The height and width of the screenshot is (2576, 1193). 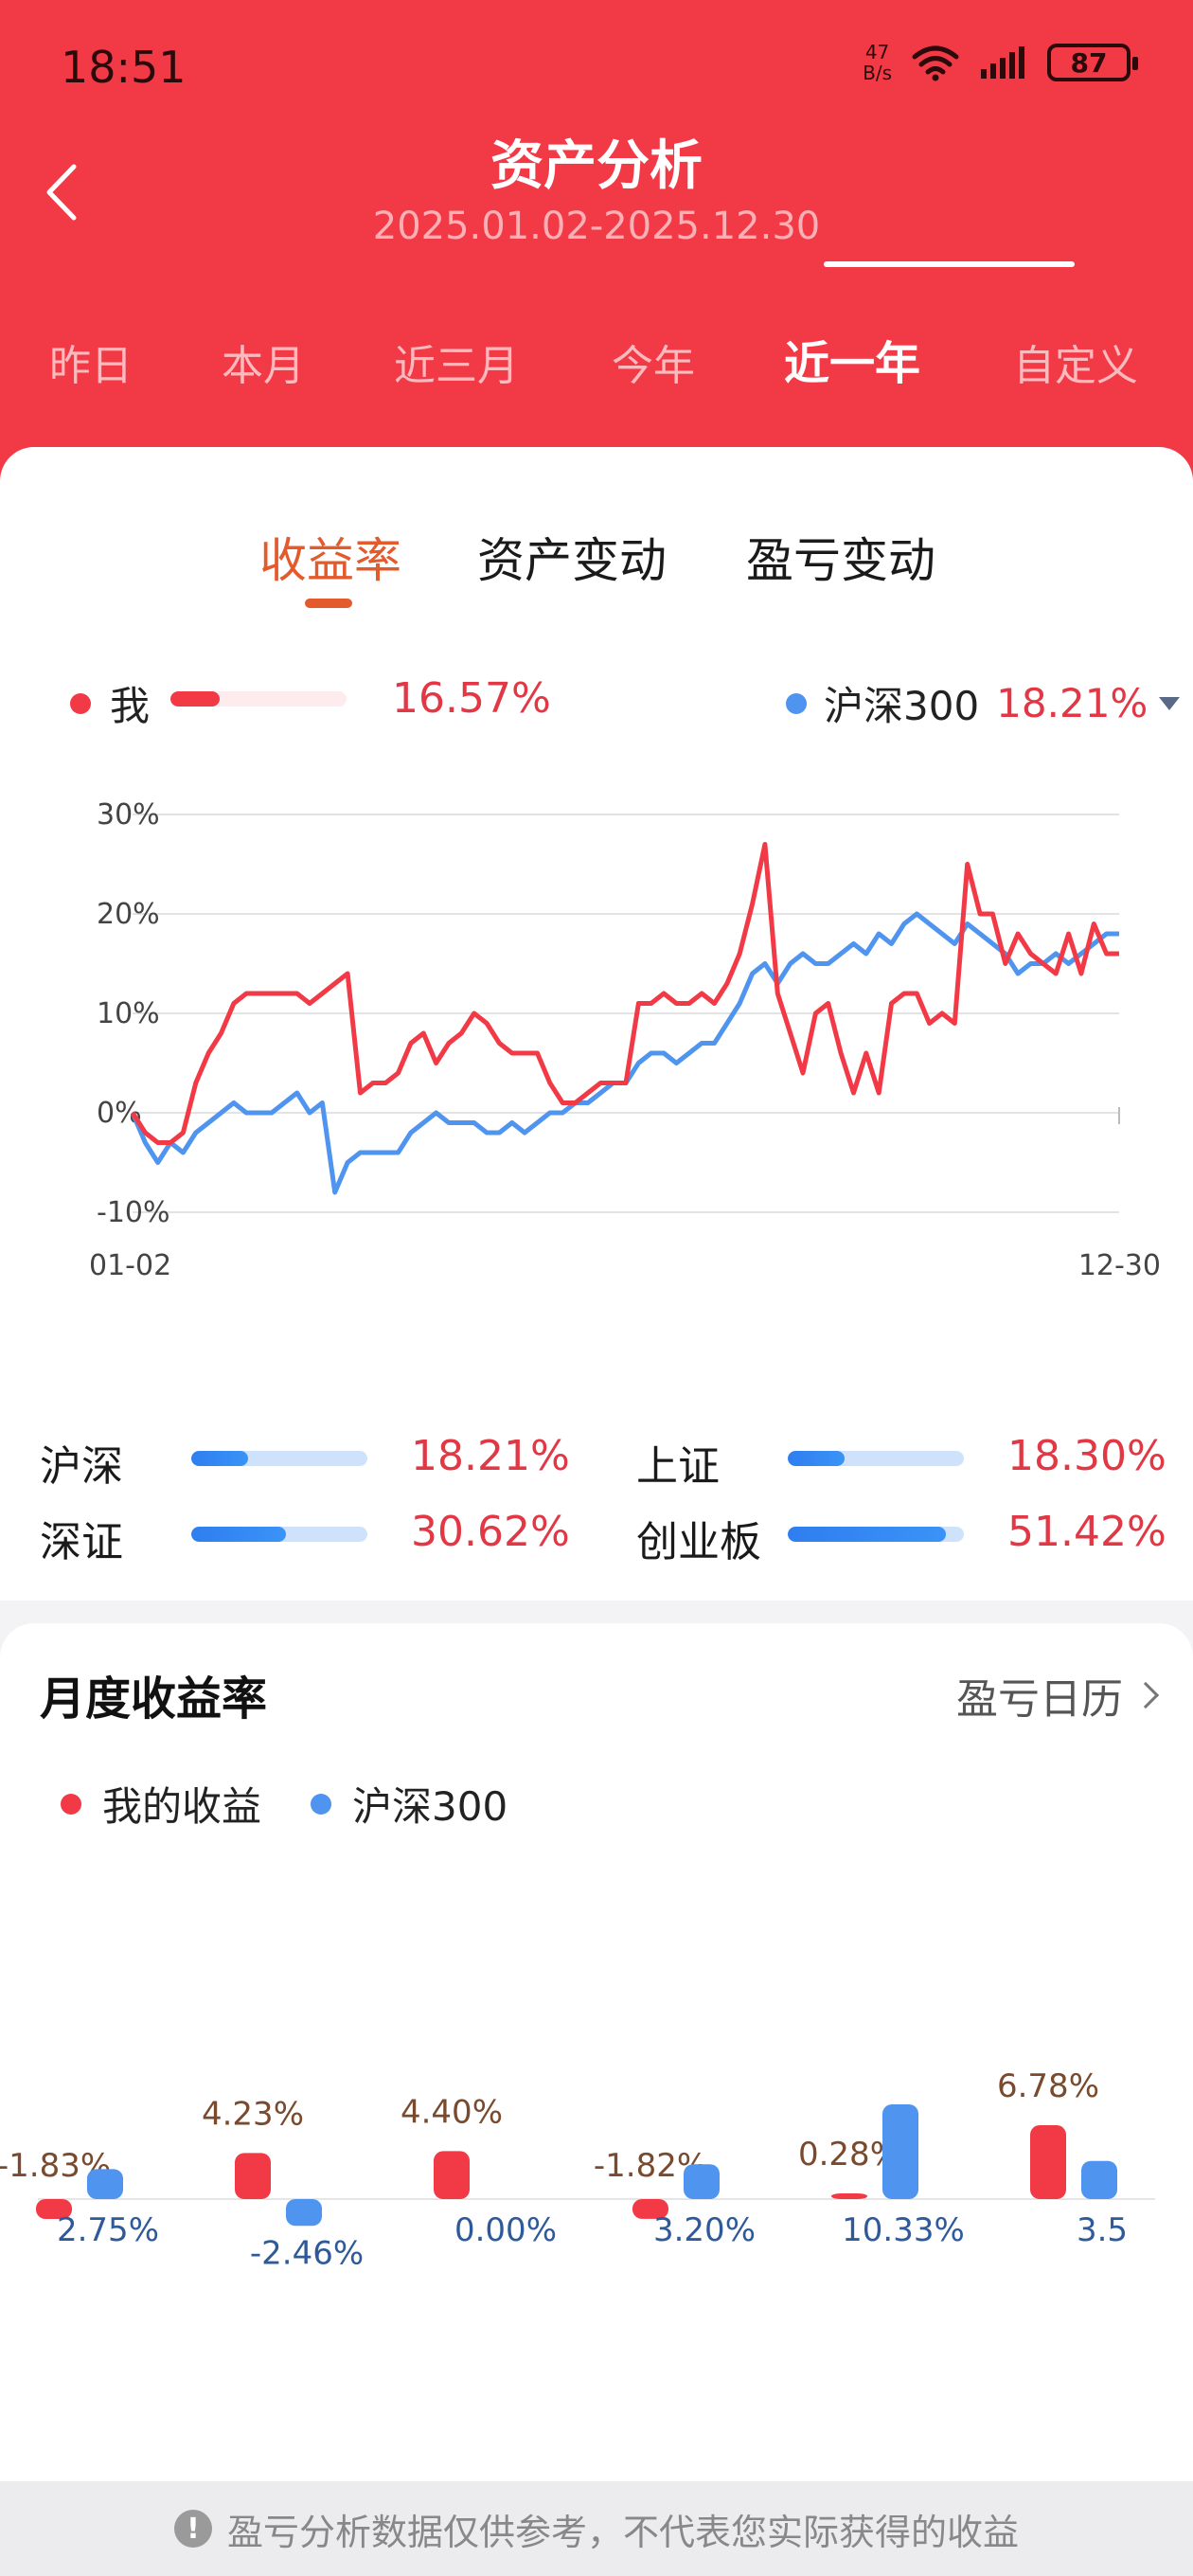 What do you see at coordinates (596, 66) in the screenshot?
I see `status-bar: 18:51 47 B/s 87` at bounding box center [596, 66].